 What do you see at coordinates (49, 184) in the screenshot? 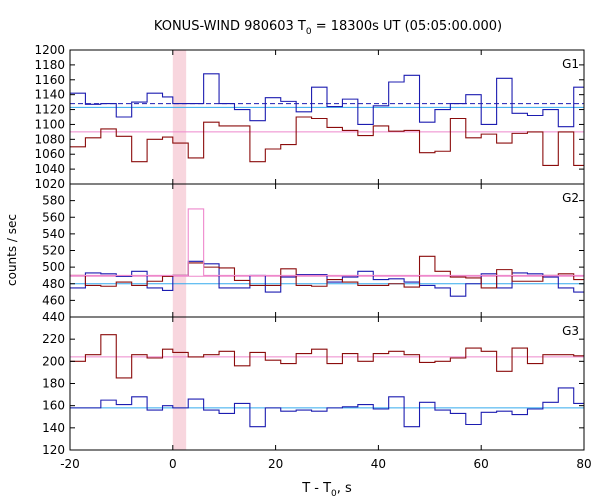
I see `y-tick-label: 1020` at bounding box center [49, 184].